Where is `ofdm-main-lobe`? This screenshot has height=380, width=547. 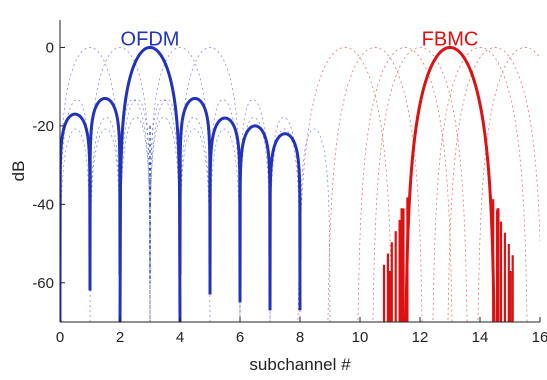 ofdm-main-lobe is located at coordinates (150, 183).